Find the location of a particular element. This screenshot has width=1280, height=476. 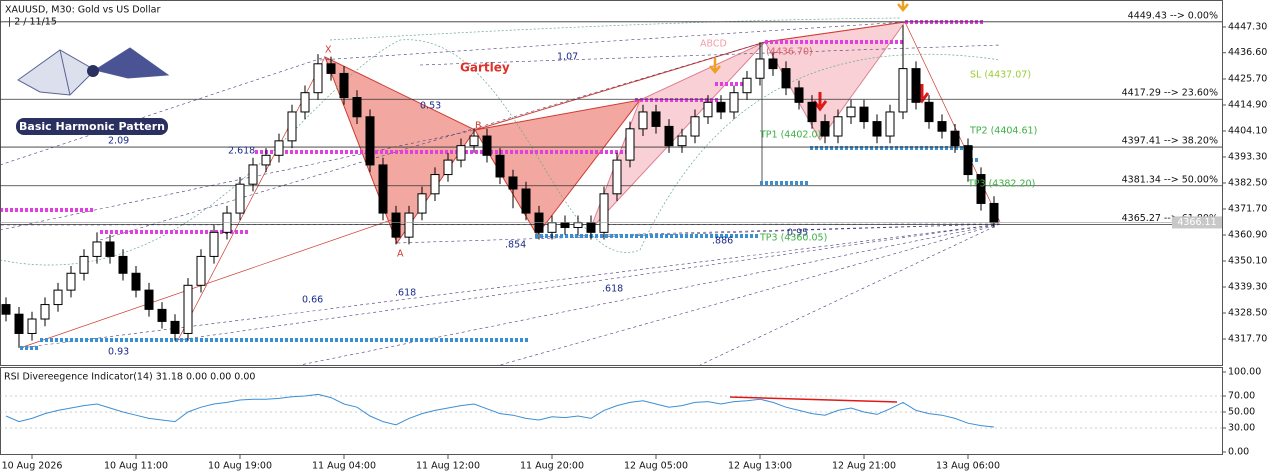

y-tick-label: 4328.50 is located at coordinates (1247, 312).